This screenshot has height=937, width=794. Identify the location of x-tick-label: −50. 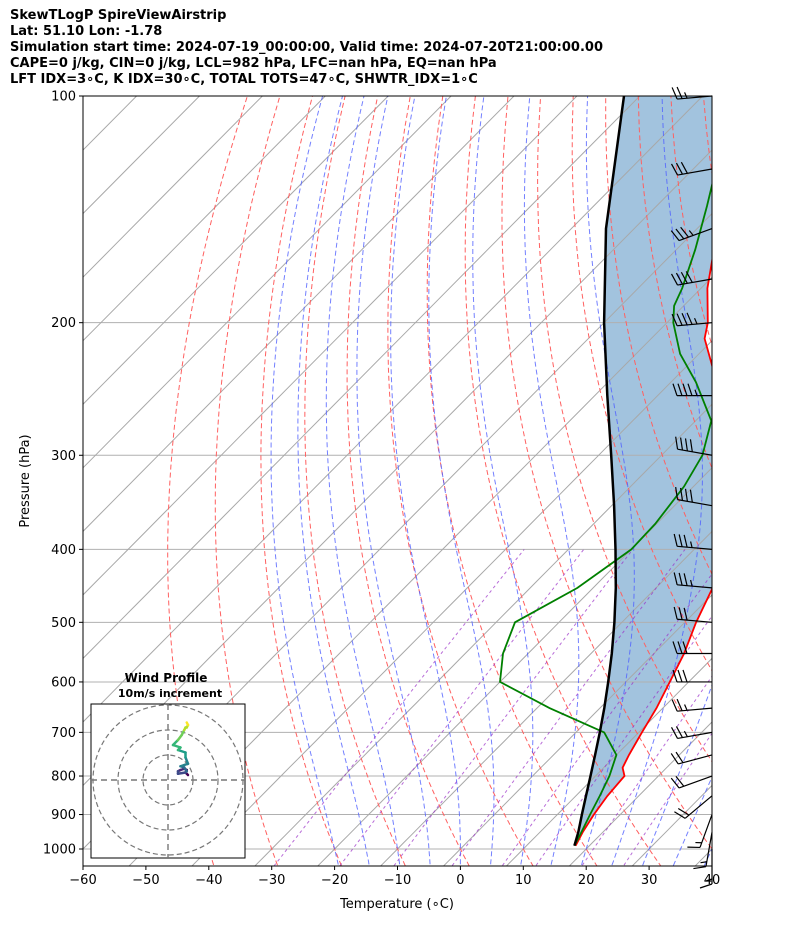
(145, 880).